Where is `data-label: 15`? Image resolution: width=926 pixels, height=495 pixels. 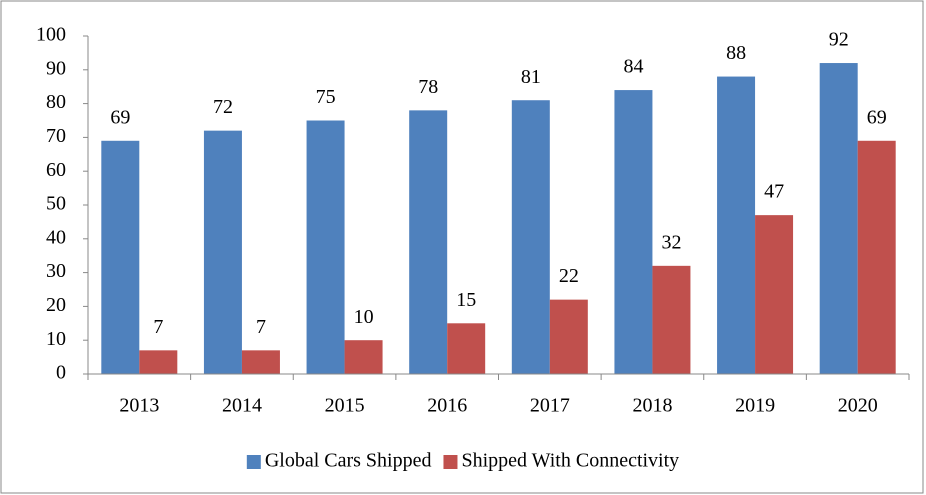
data-label: 15 is located at coordinates (466, 300).